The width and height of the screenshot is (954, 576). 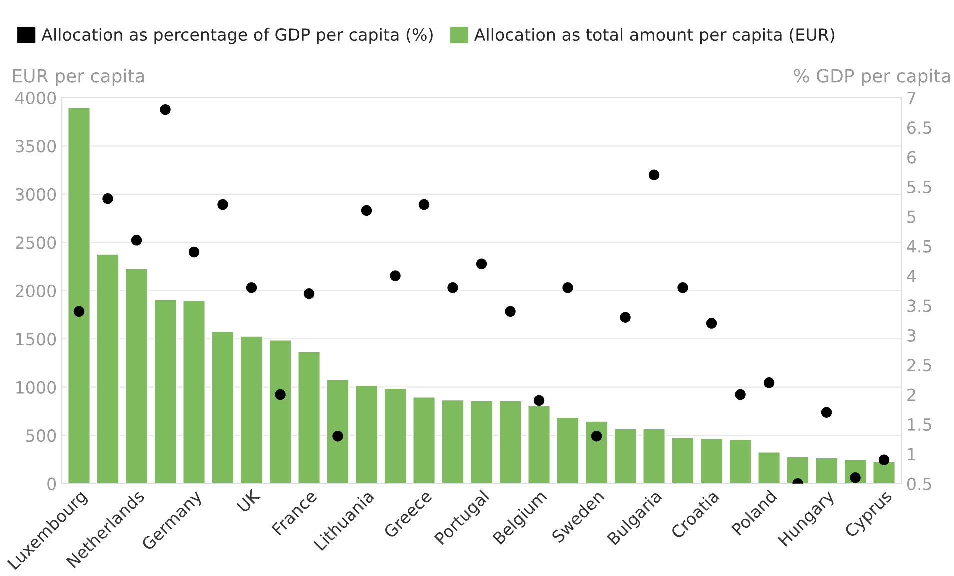 What do you see at coordinates (237, 36) in the screenshot?
I see `legend-label: Allocation as percentage of GDP per capita (%)` at bounding box center [237, 36].